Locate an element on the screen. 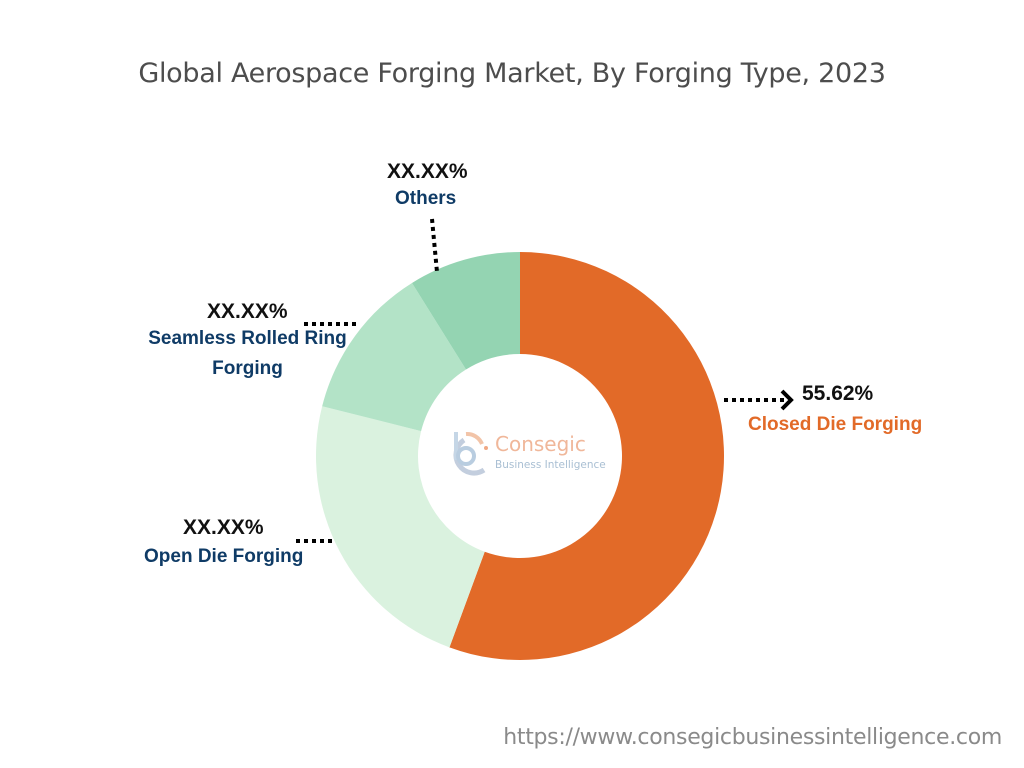 This screenshot has height=768, width=1024. slice-closed-die-forging is located at coordinates (586, 456).